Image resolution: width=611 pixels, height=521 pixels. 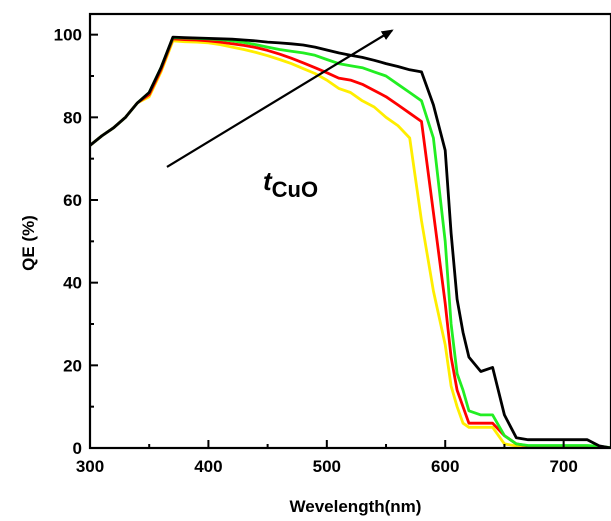 I want to click on x-tick-label: 500, so click(x=327, y=466).